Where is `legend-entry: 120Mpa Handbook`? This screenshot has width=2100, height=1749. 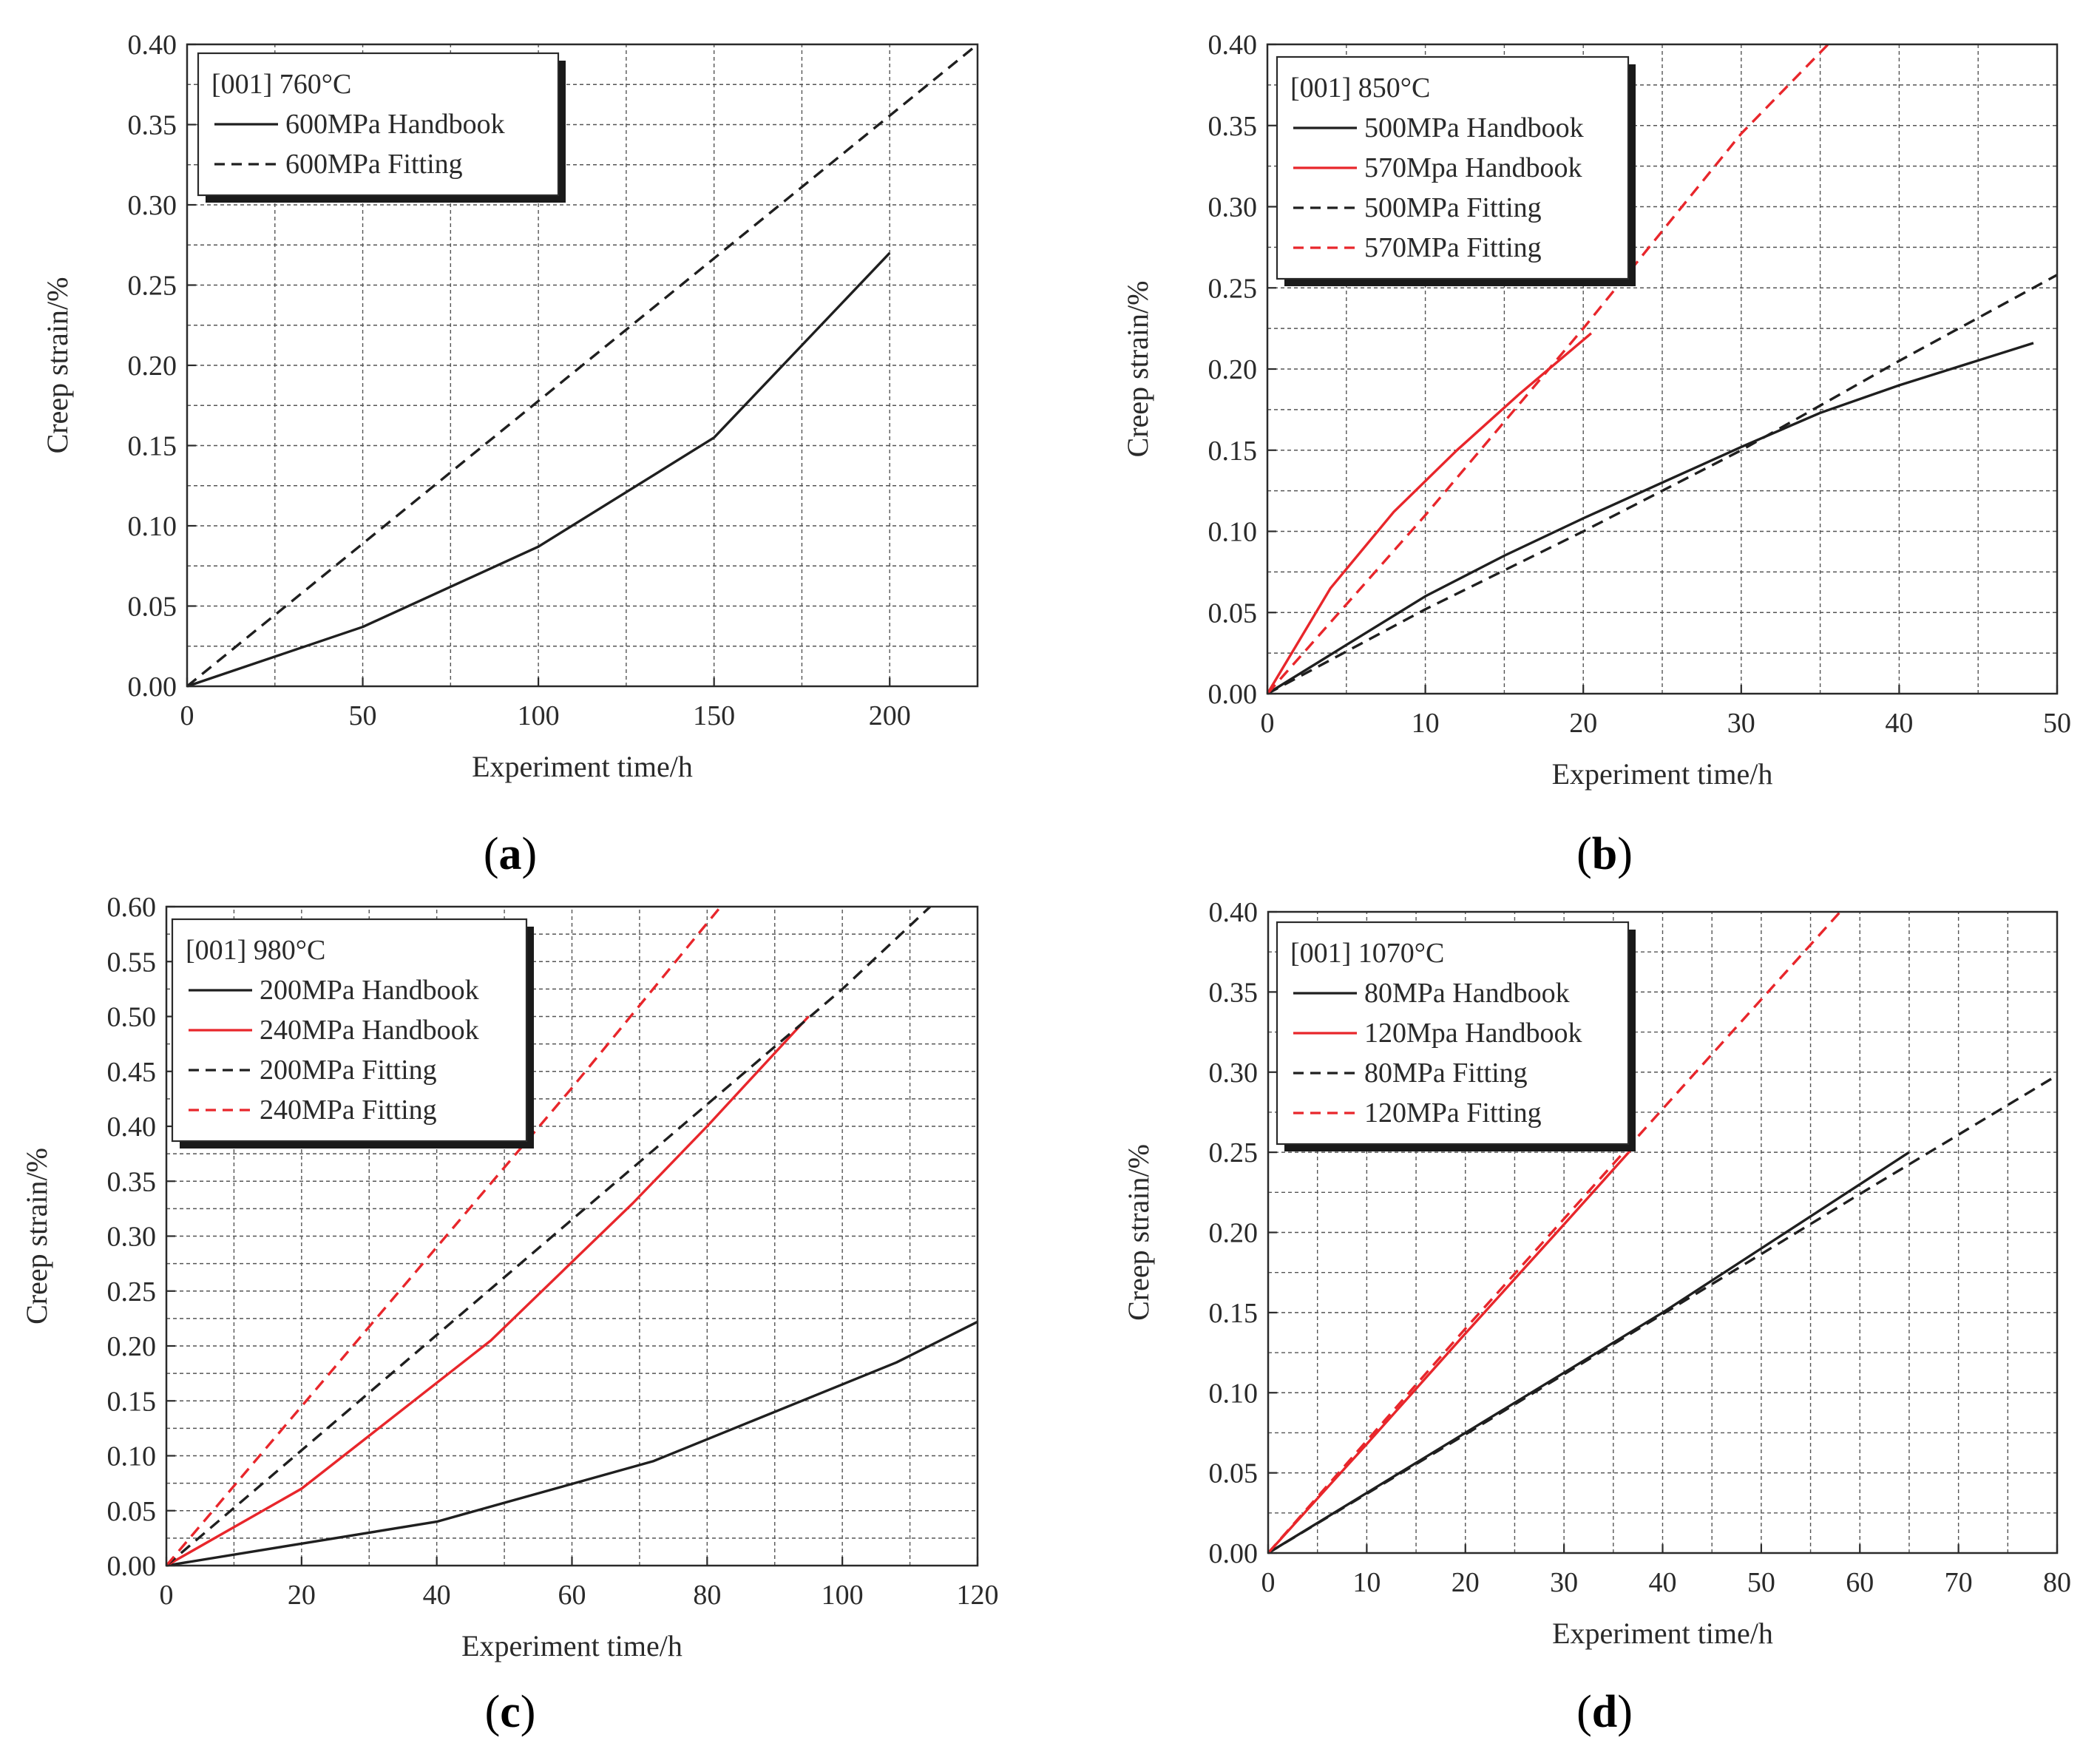
legend-entry: 120Mpa Handbook is located at coordinates (1473, 1033).